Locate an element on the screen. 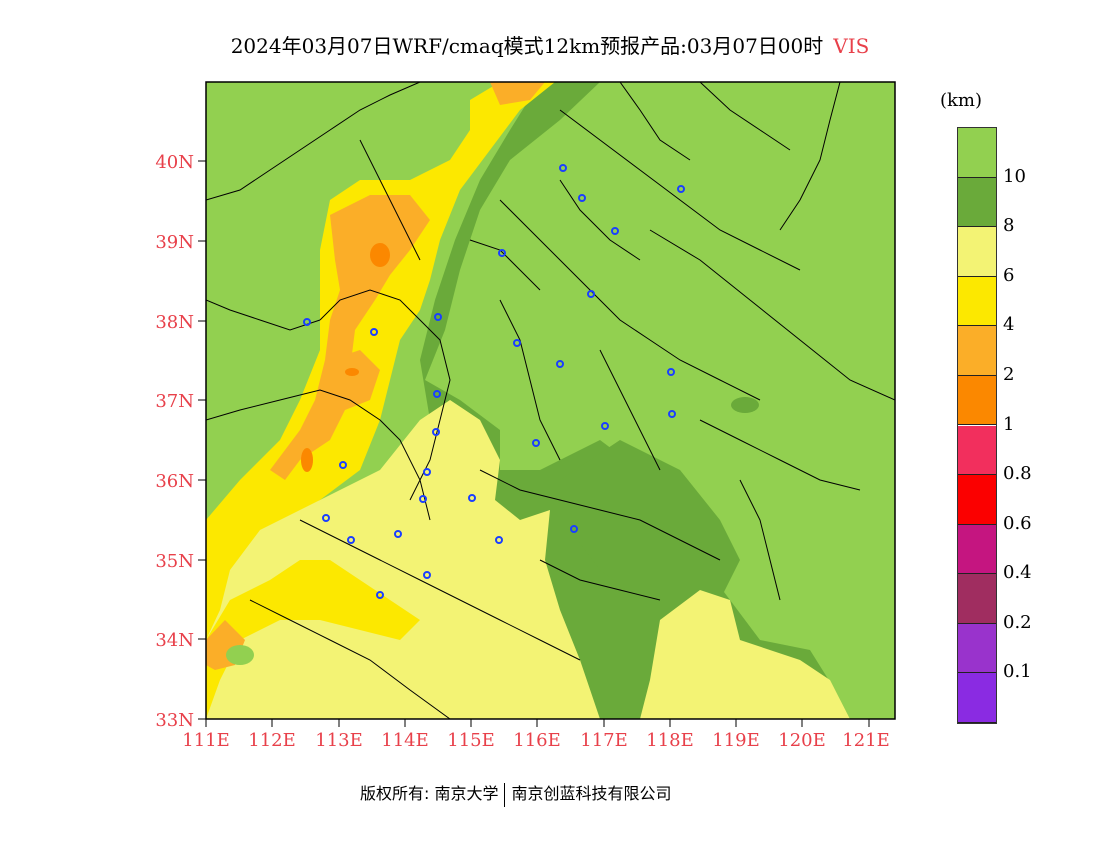  footer-separator is located at coordinates (505, 794).